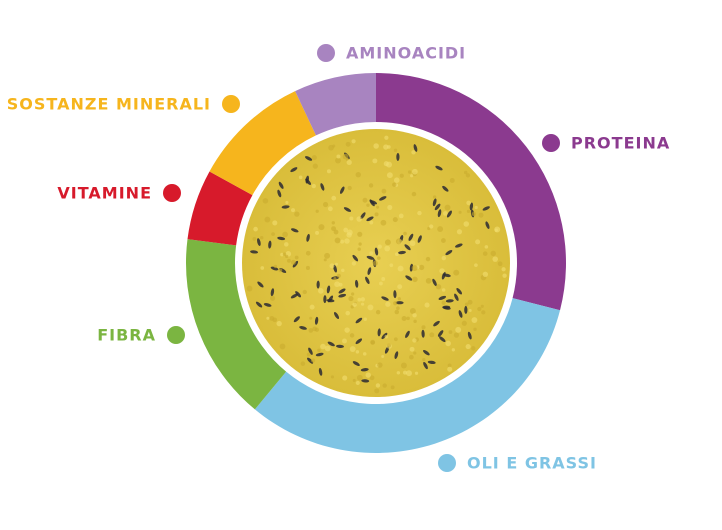 The width and height of the screenshot is (722, 530). I want to click on legend-label: OLI E GRASSI, so click(532, 463).